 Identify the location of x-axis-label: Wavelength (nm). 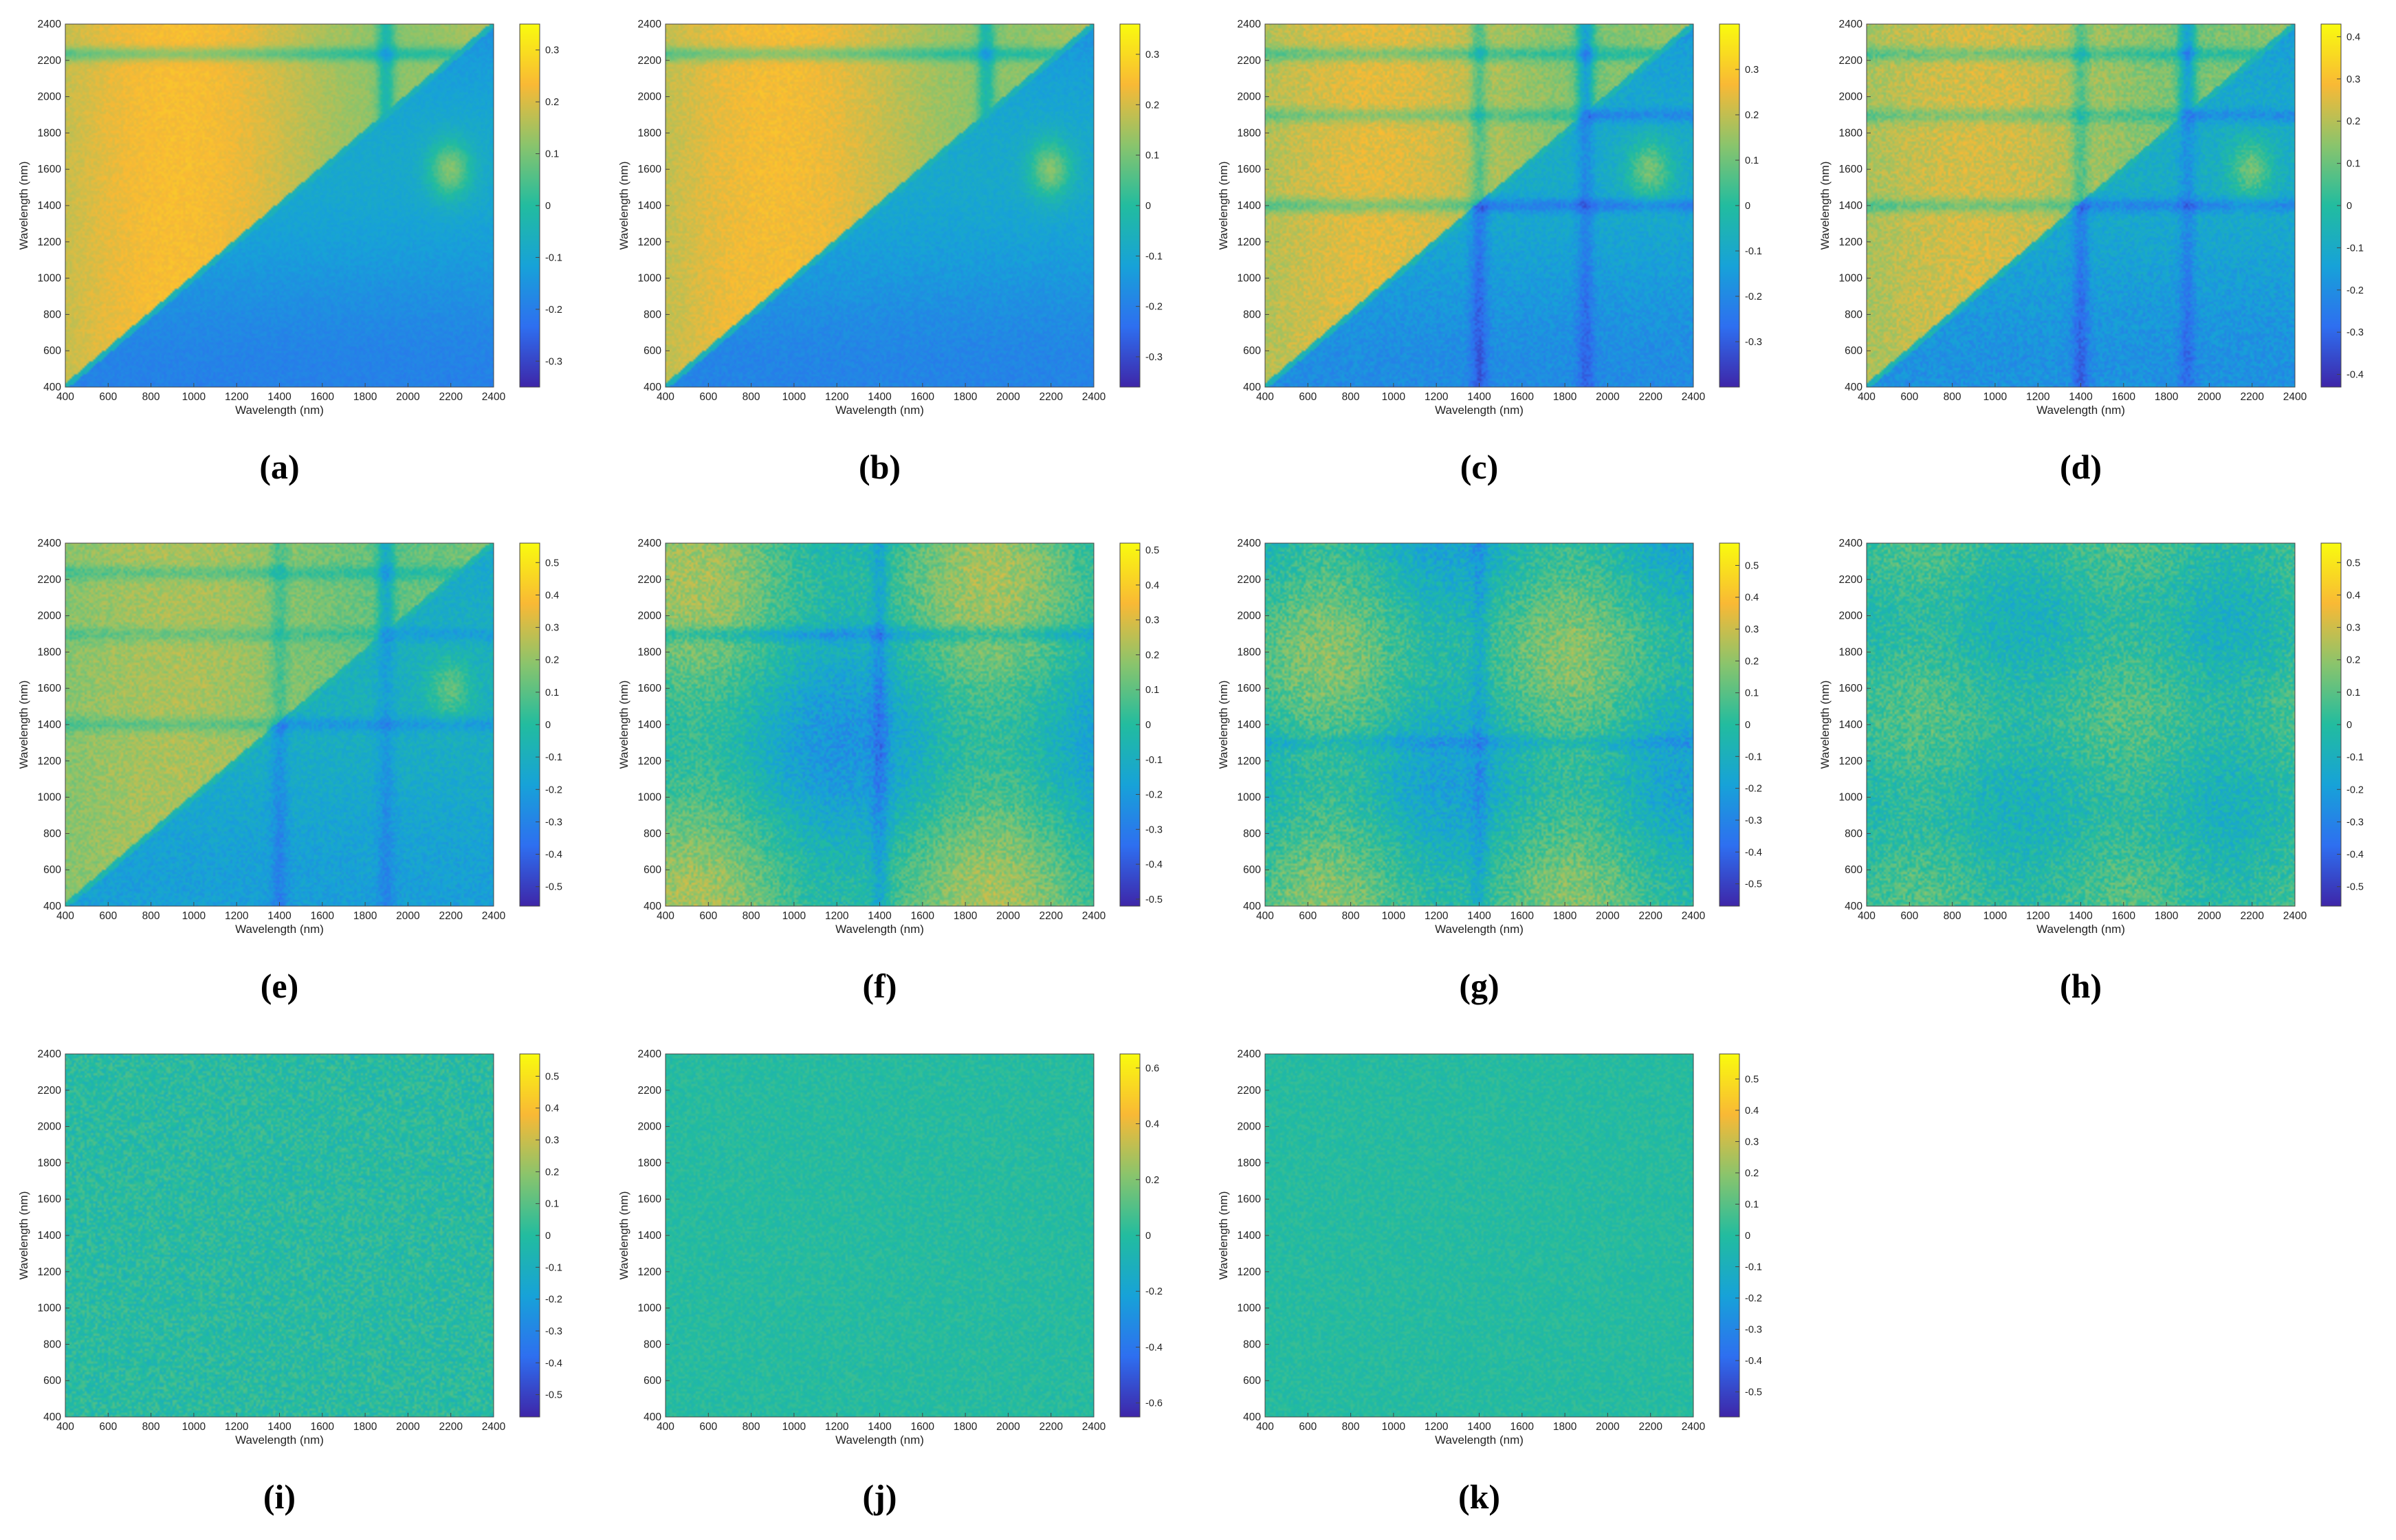
(279, 410).